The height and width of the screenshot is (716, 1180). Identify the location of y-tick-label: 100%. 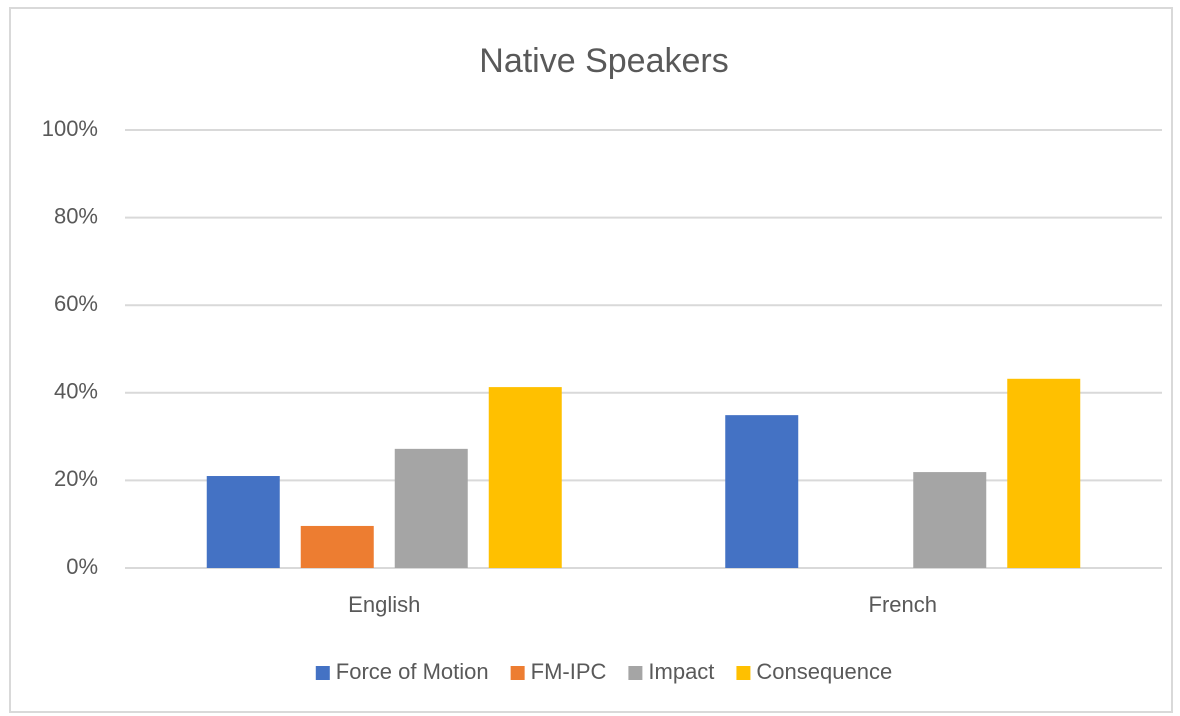
(70, 128).